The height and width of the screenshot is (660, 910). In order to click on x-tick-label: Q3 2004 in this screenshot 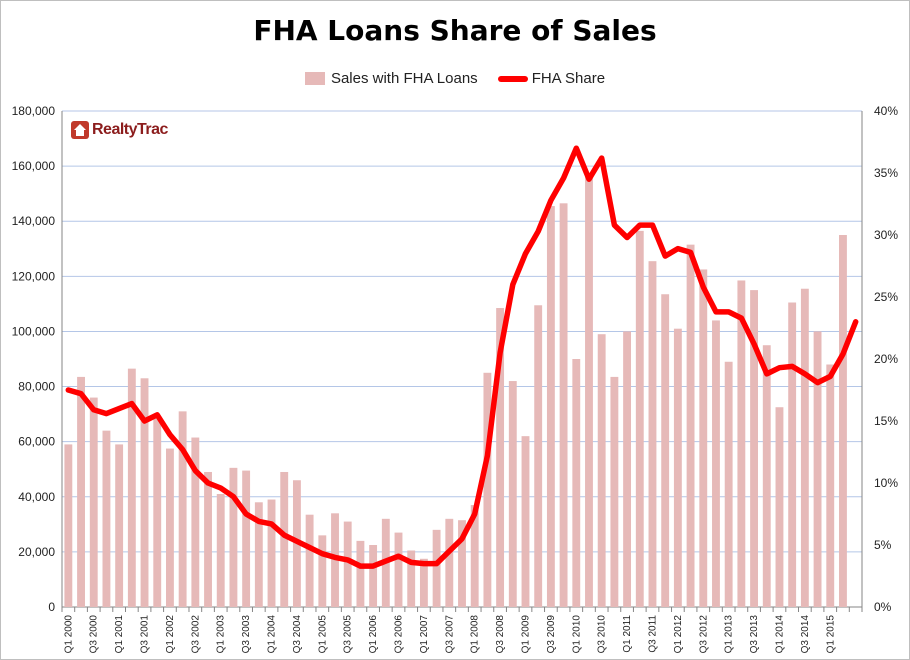, I will do `click(297, 634)`.